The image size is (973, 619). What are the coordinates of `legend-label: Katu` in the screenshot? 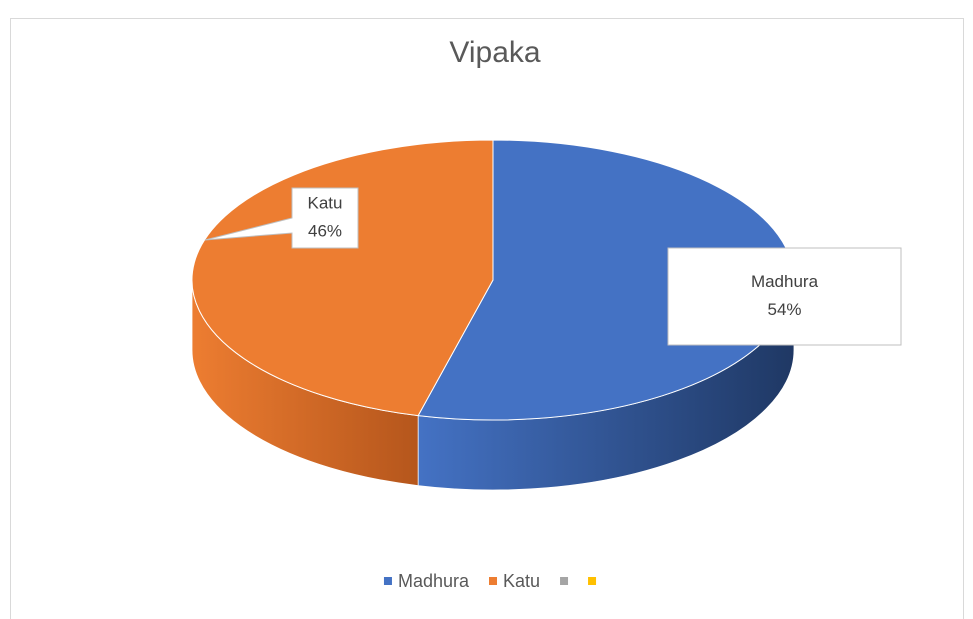 It's located at (521, 581).